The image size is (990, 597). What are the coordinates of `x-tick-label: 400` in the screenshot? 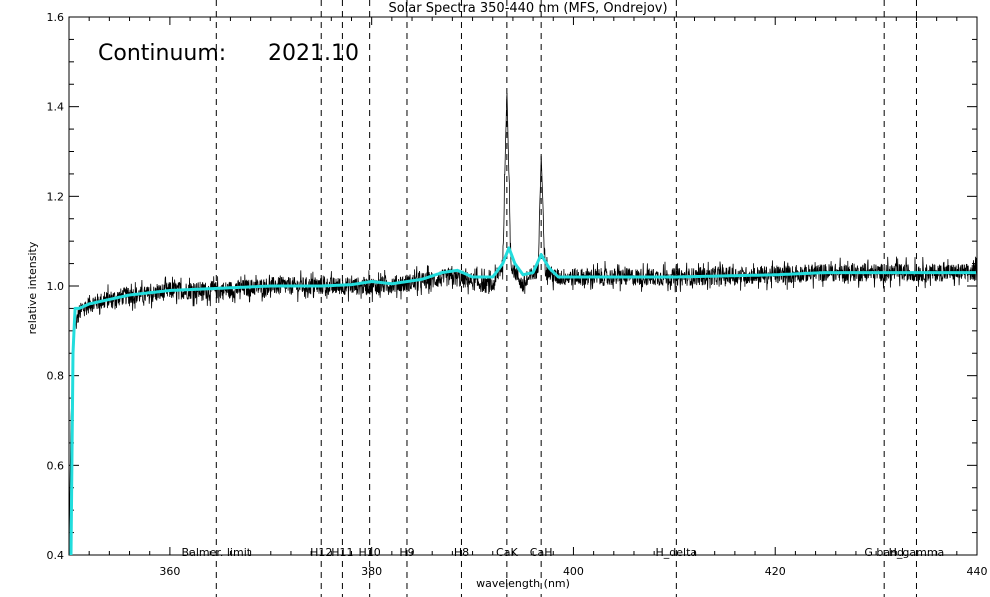 It's located at (573, 571).